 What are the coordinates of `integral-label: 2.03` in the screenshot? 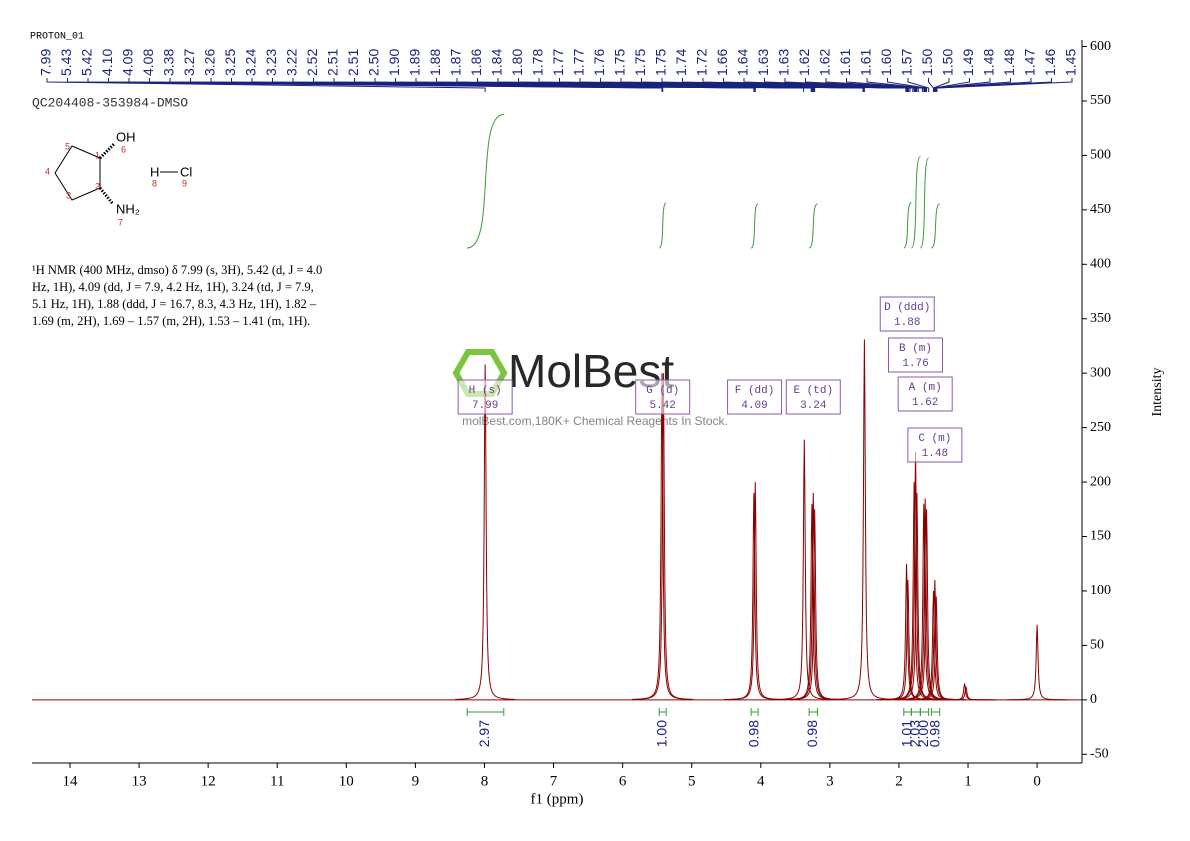 It's located at (915, 733).